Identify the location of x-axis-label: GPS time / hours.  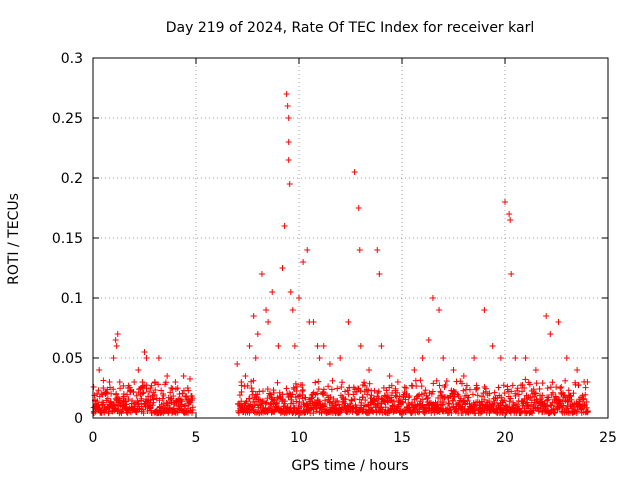
(349, 466).